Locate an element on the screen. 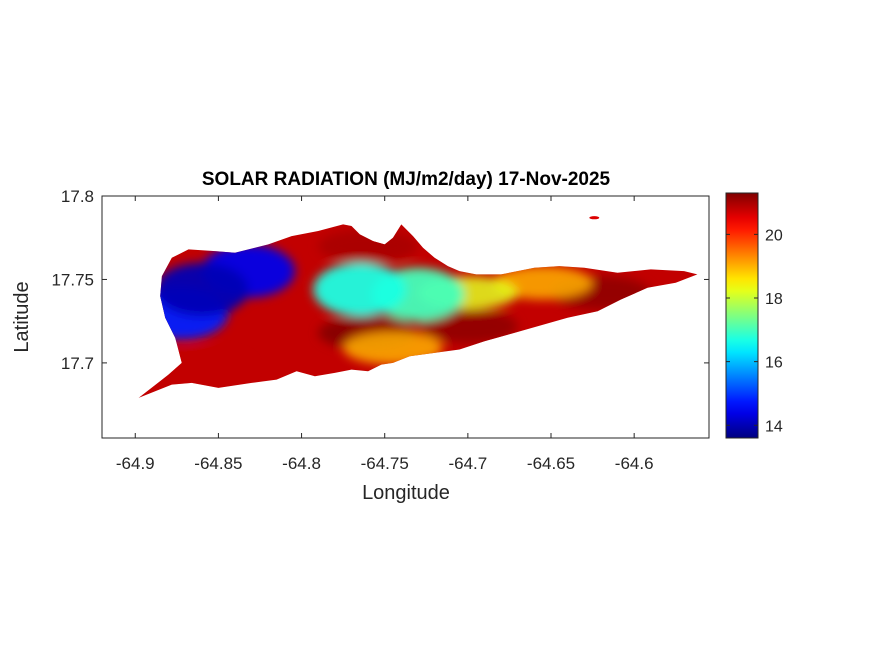 The width and height of the screenshot is (875, 656). x-tick-label: -64.65 is located at coordinates (551, 463).